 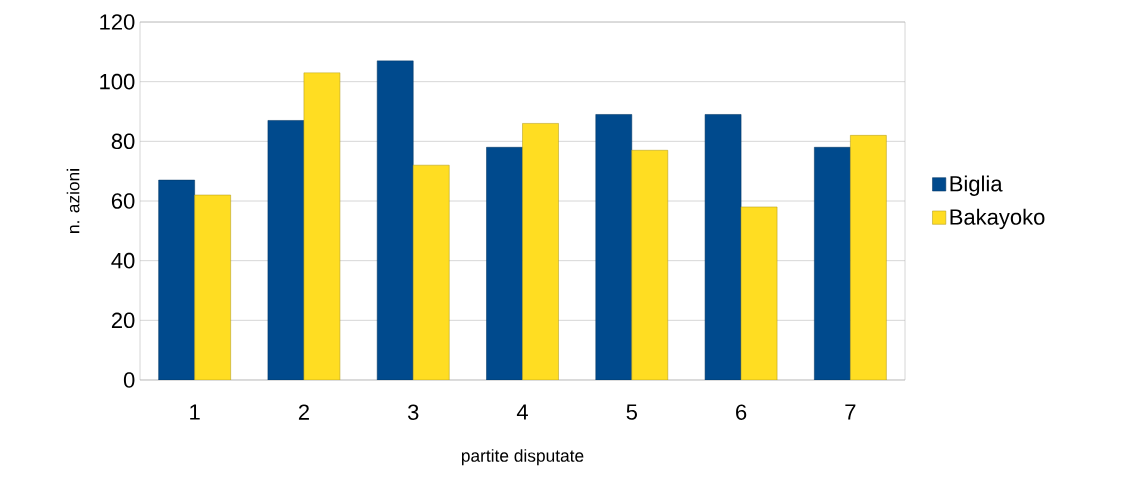 I want to click on y-tick-label: 0, so click(x=129, y=380).